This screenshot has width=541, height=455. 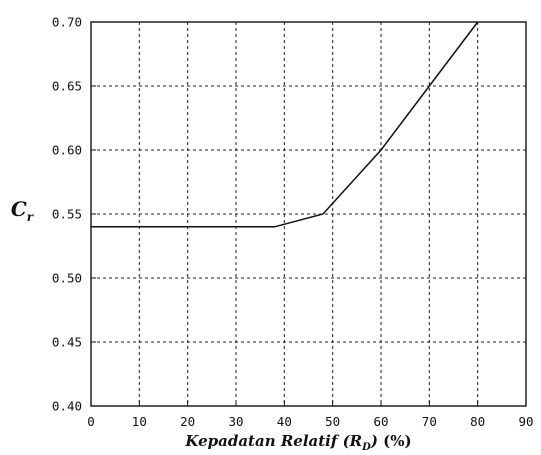 I want to click on x-axis-label-paren-open: (R, so click(x=353, y=441).